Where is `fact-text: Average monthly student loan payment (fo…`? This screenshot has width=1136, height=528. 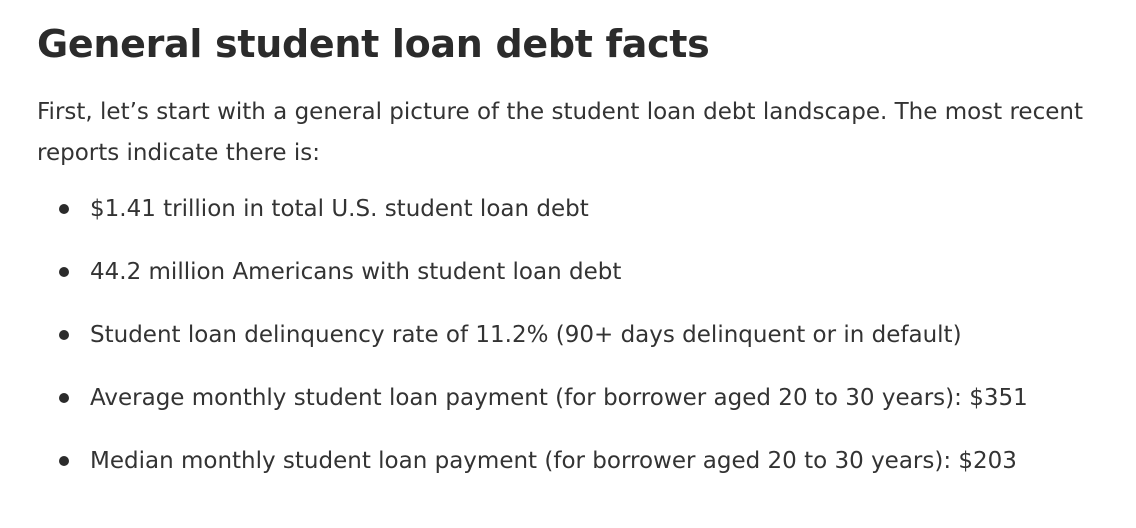
fact-text: Average monthly student loan payment (fo… is located at coordinates (559, 398).